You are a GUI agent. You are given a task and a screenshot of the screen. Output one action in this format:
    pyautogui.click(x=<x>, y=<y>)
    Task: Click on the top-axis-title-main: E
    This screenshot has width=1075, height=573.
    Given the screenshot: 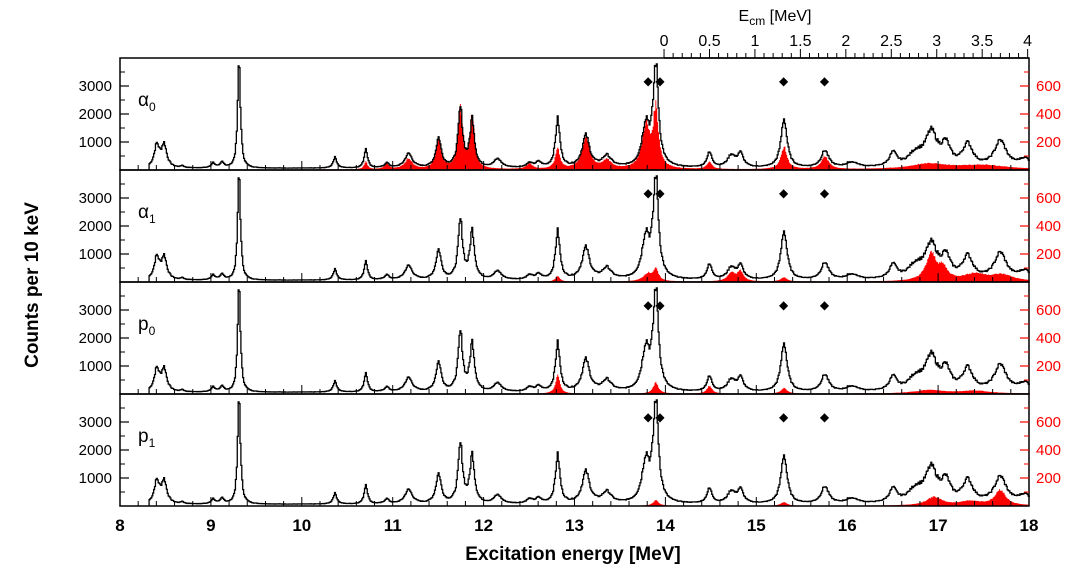 What is the action you would take?
    pyautogui.click(x=744, y=16)
    